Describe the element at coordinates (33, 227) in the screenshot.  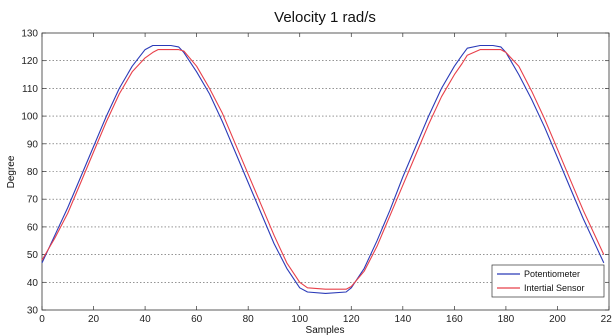
I see `y-tick-label-60: 60` at that location.